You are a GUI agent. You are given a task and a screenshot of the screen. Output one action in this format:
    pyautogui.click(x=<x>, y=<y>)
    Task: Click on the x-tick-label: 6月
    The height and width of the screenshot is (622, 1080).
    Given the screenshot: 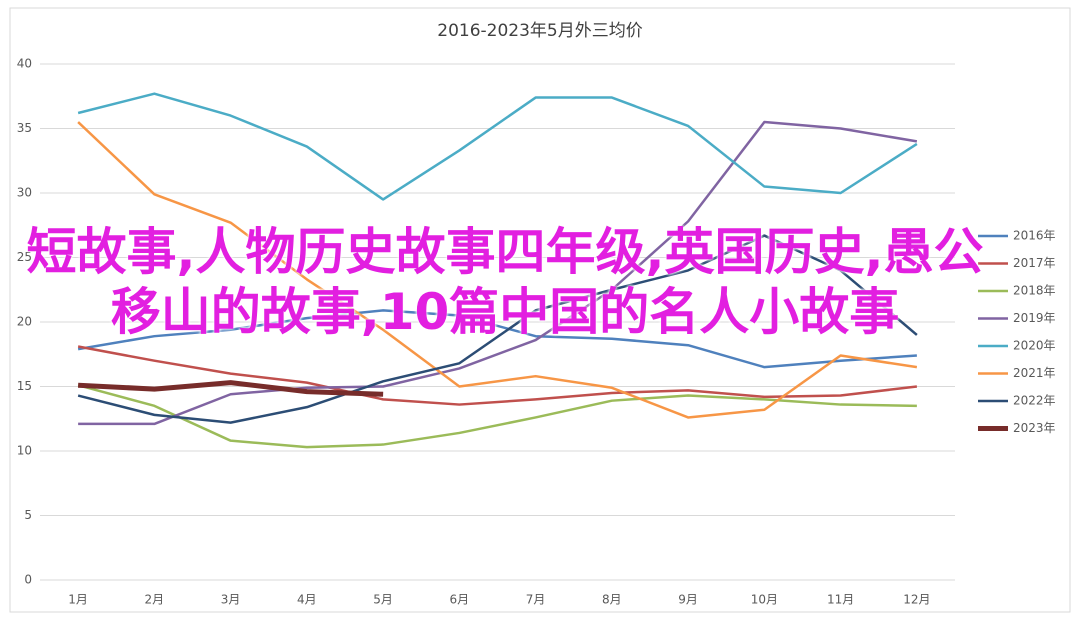 What is the action you would take?
    pyautogui.click(x=460, y=600)
    